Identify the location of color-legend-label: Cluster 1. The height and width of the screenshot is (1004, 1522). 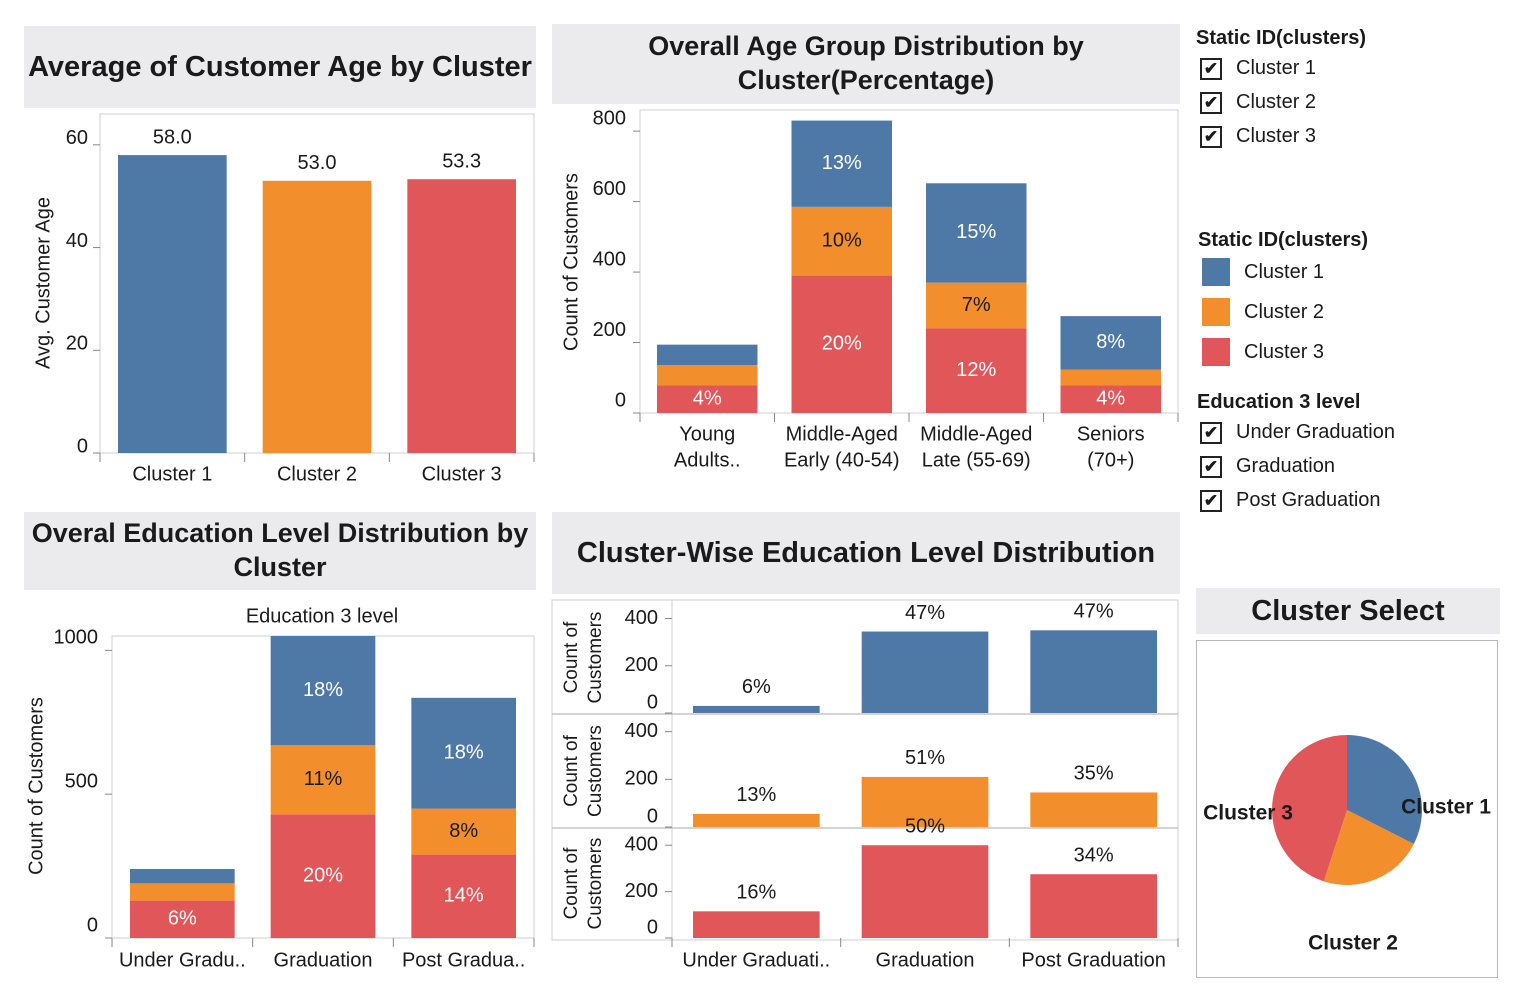
(1284, 271).